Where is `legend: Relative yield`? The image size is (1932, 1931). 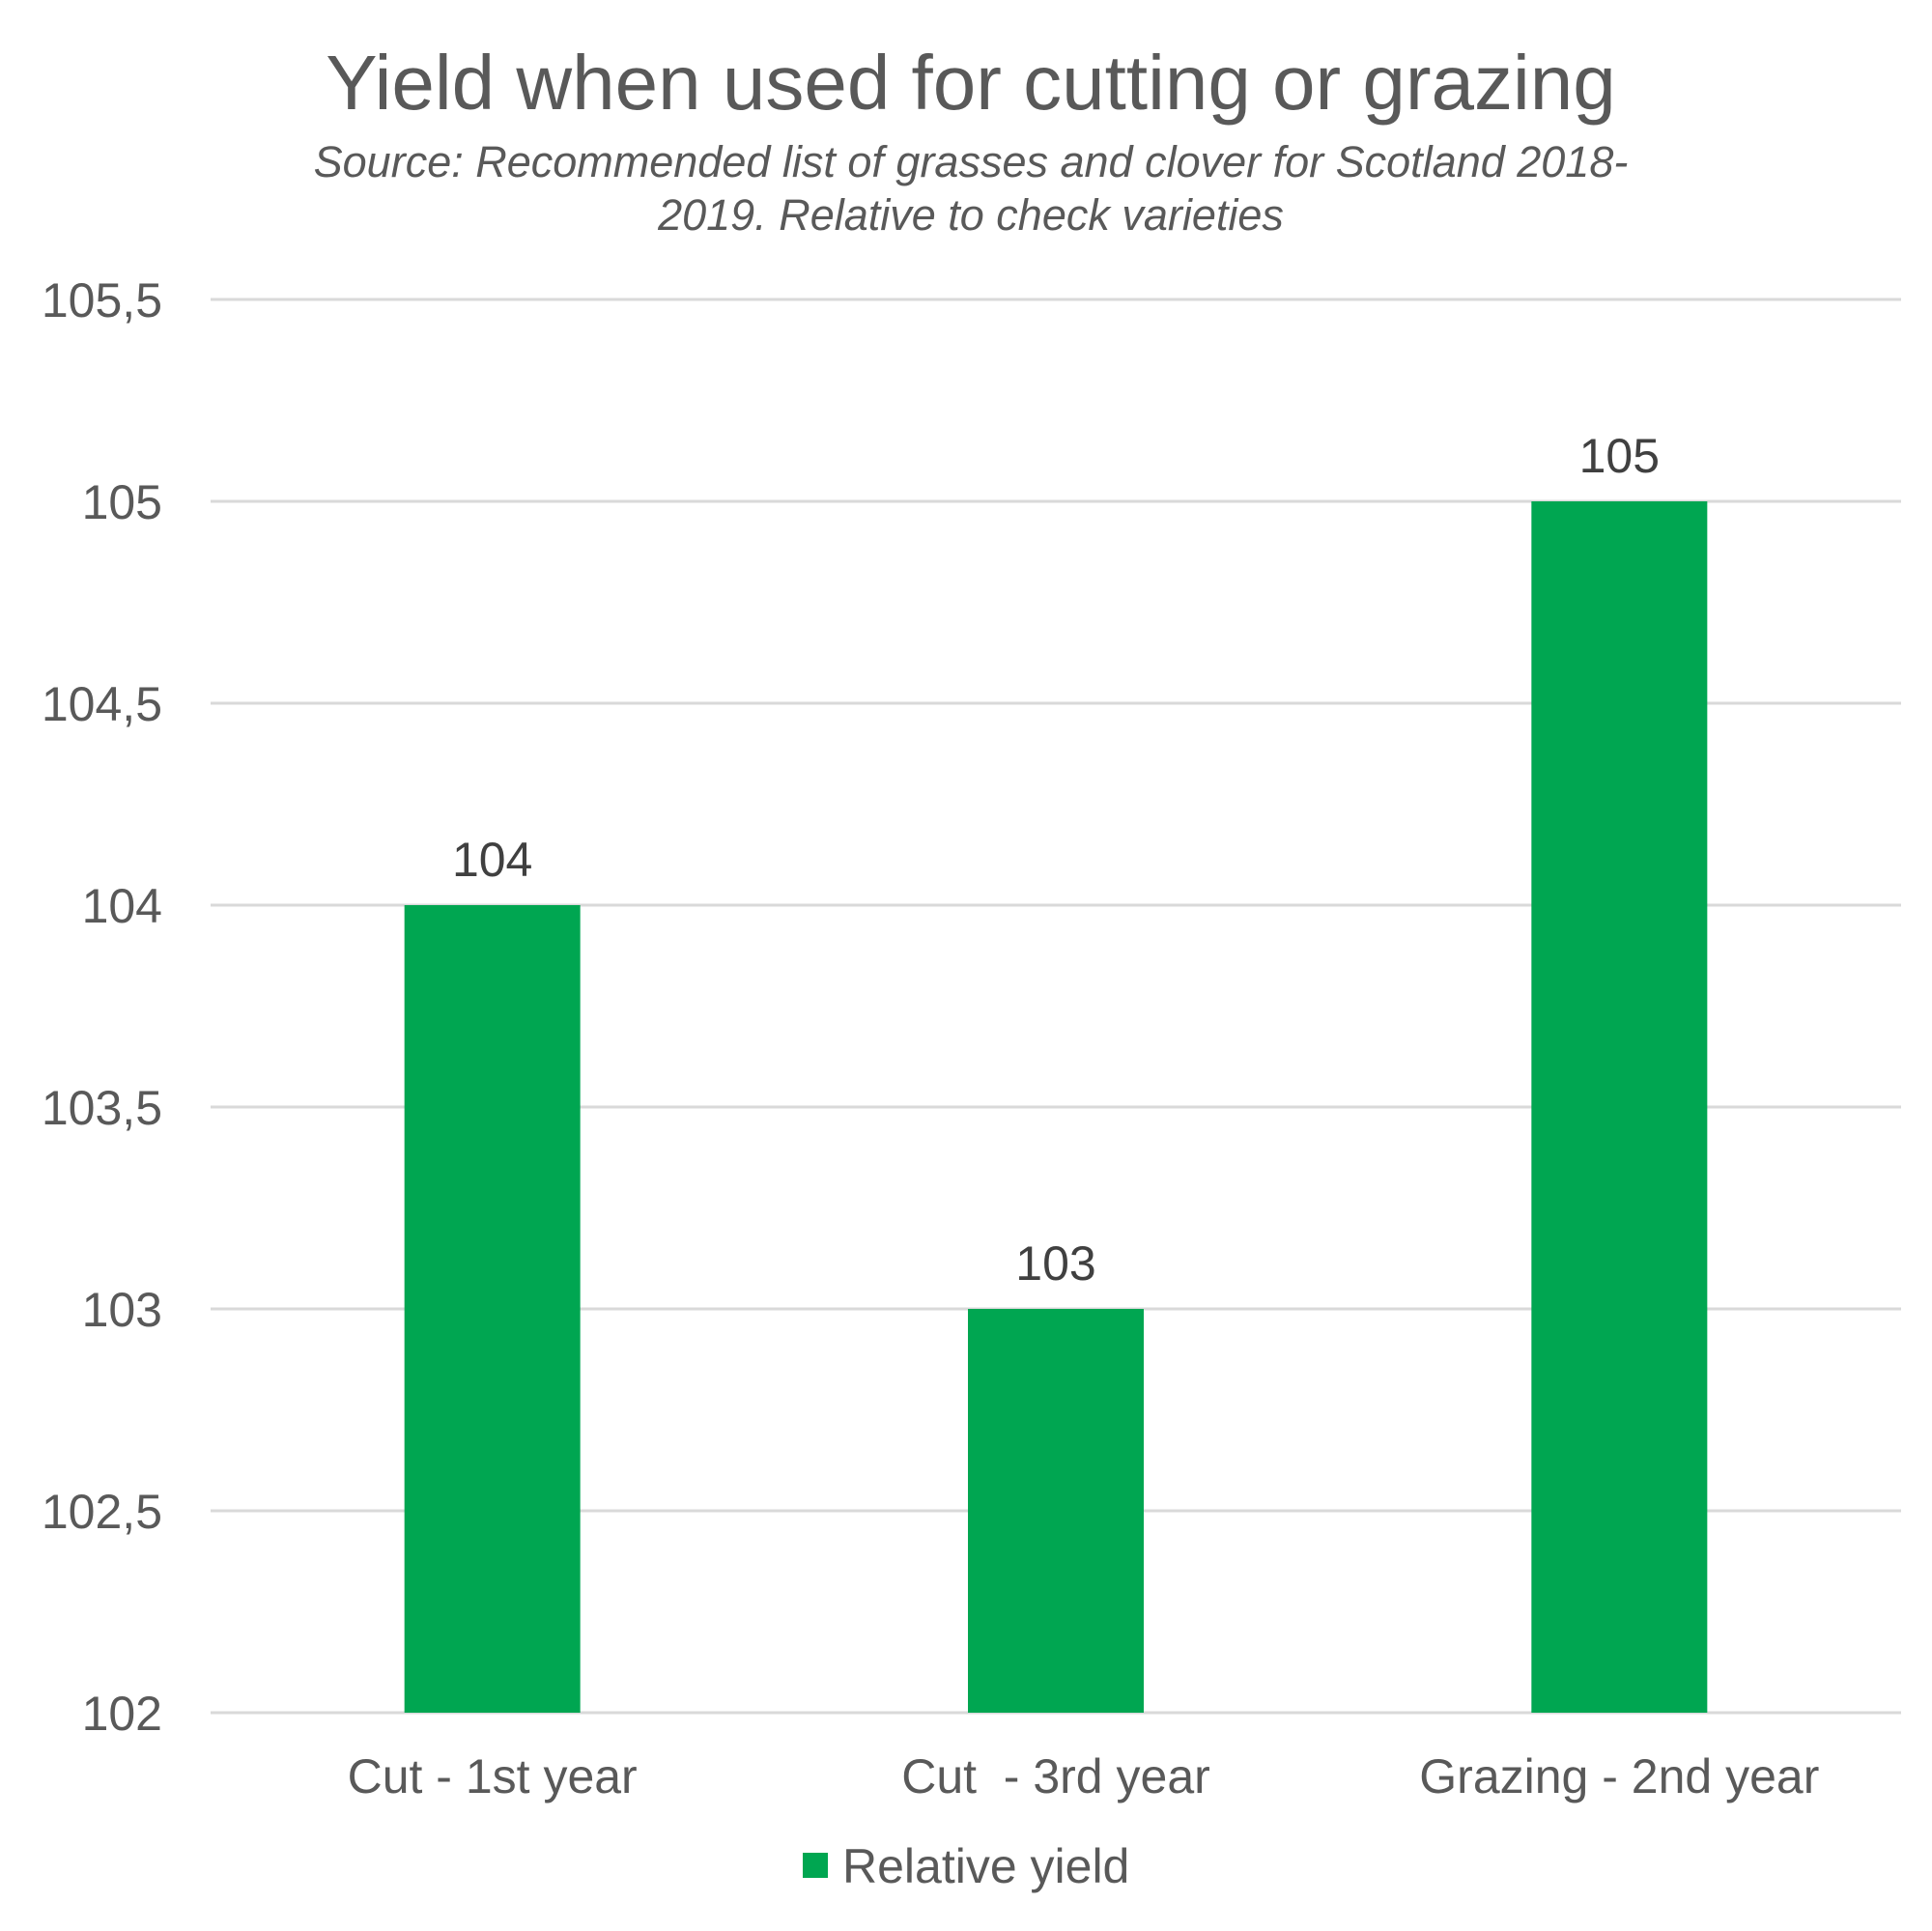 legend: Relative yield is located at coordinates (966, 1866).